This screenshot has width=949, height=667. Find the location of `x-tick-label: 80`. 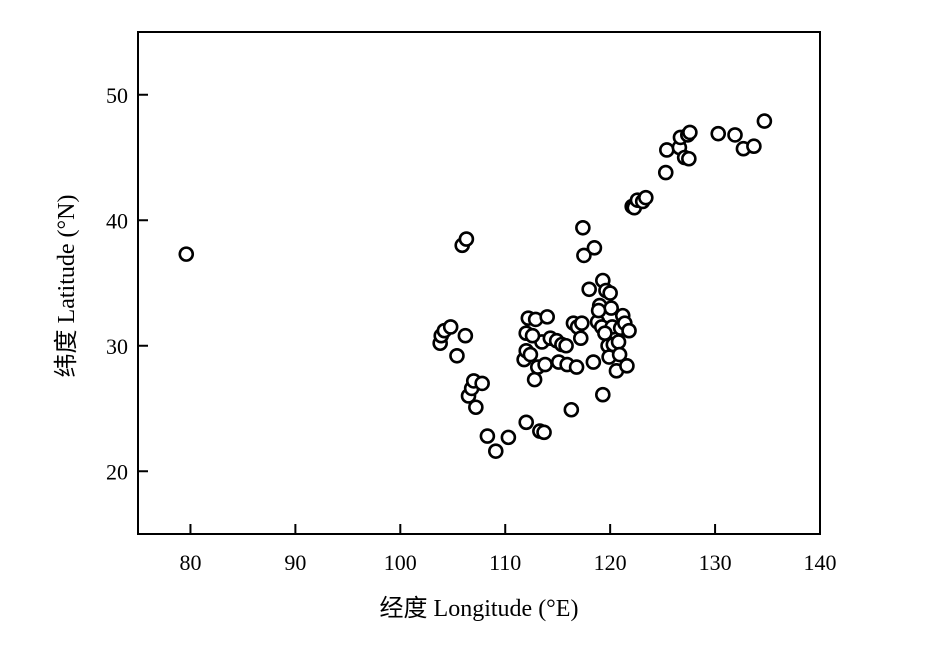

x-tick-label: 80 is located at coordinates (190, 562).